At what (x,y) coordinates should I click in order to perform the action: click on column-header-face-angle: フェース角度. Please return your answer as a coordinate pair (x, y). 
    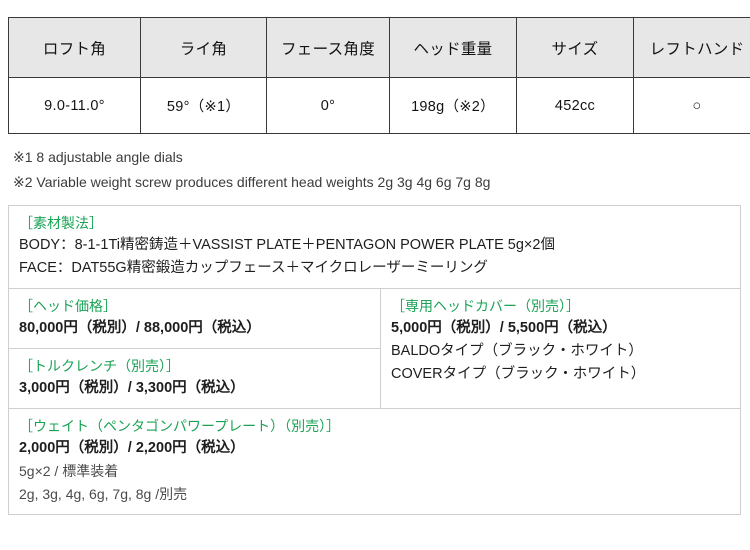
    Looking at the image, I should click on (328, 48).